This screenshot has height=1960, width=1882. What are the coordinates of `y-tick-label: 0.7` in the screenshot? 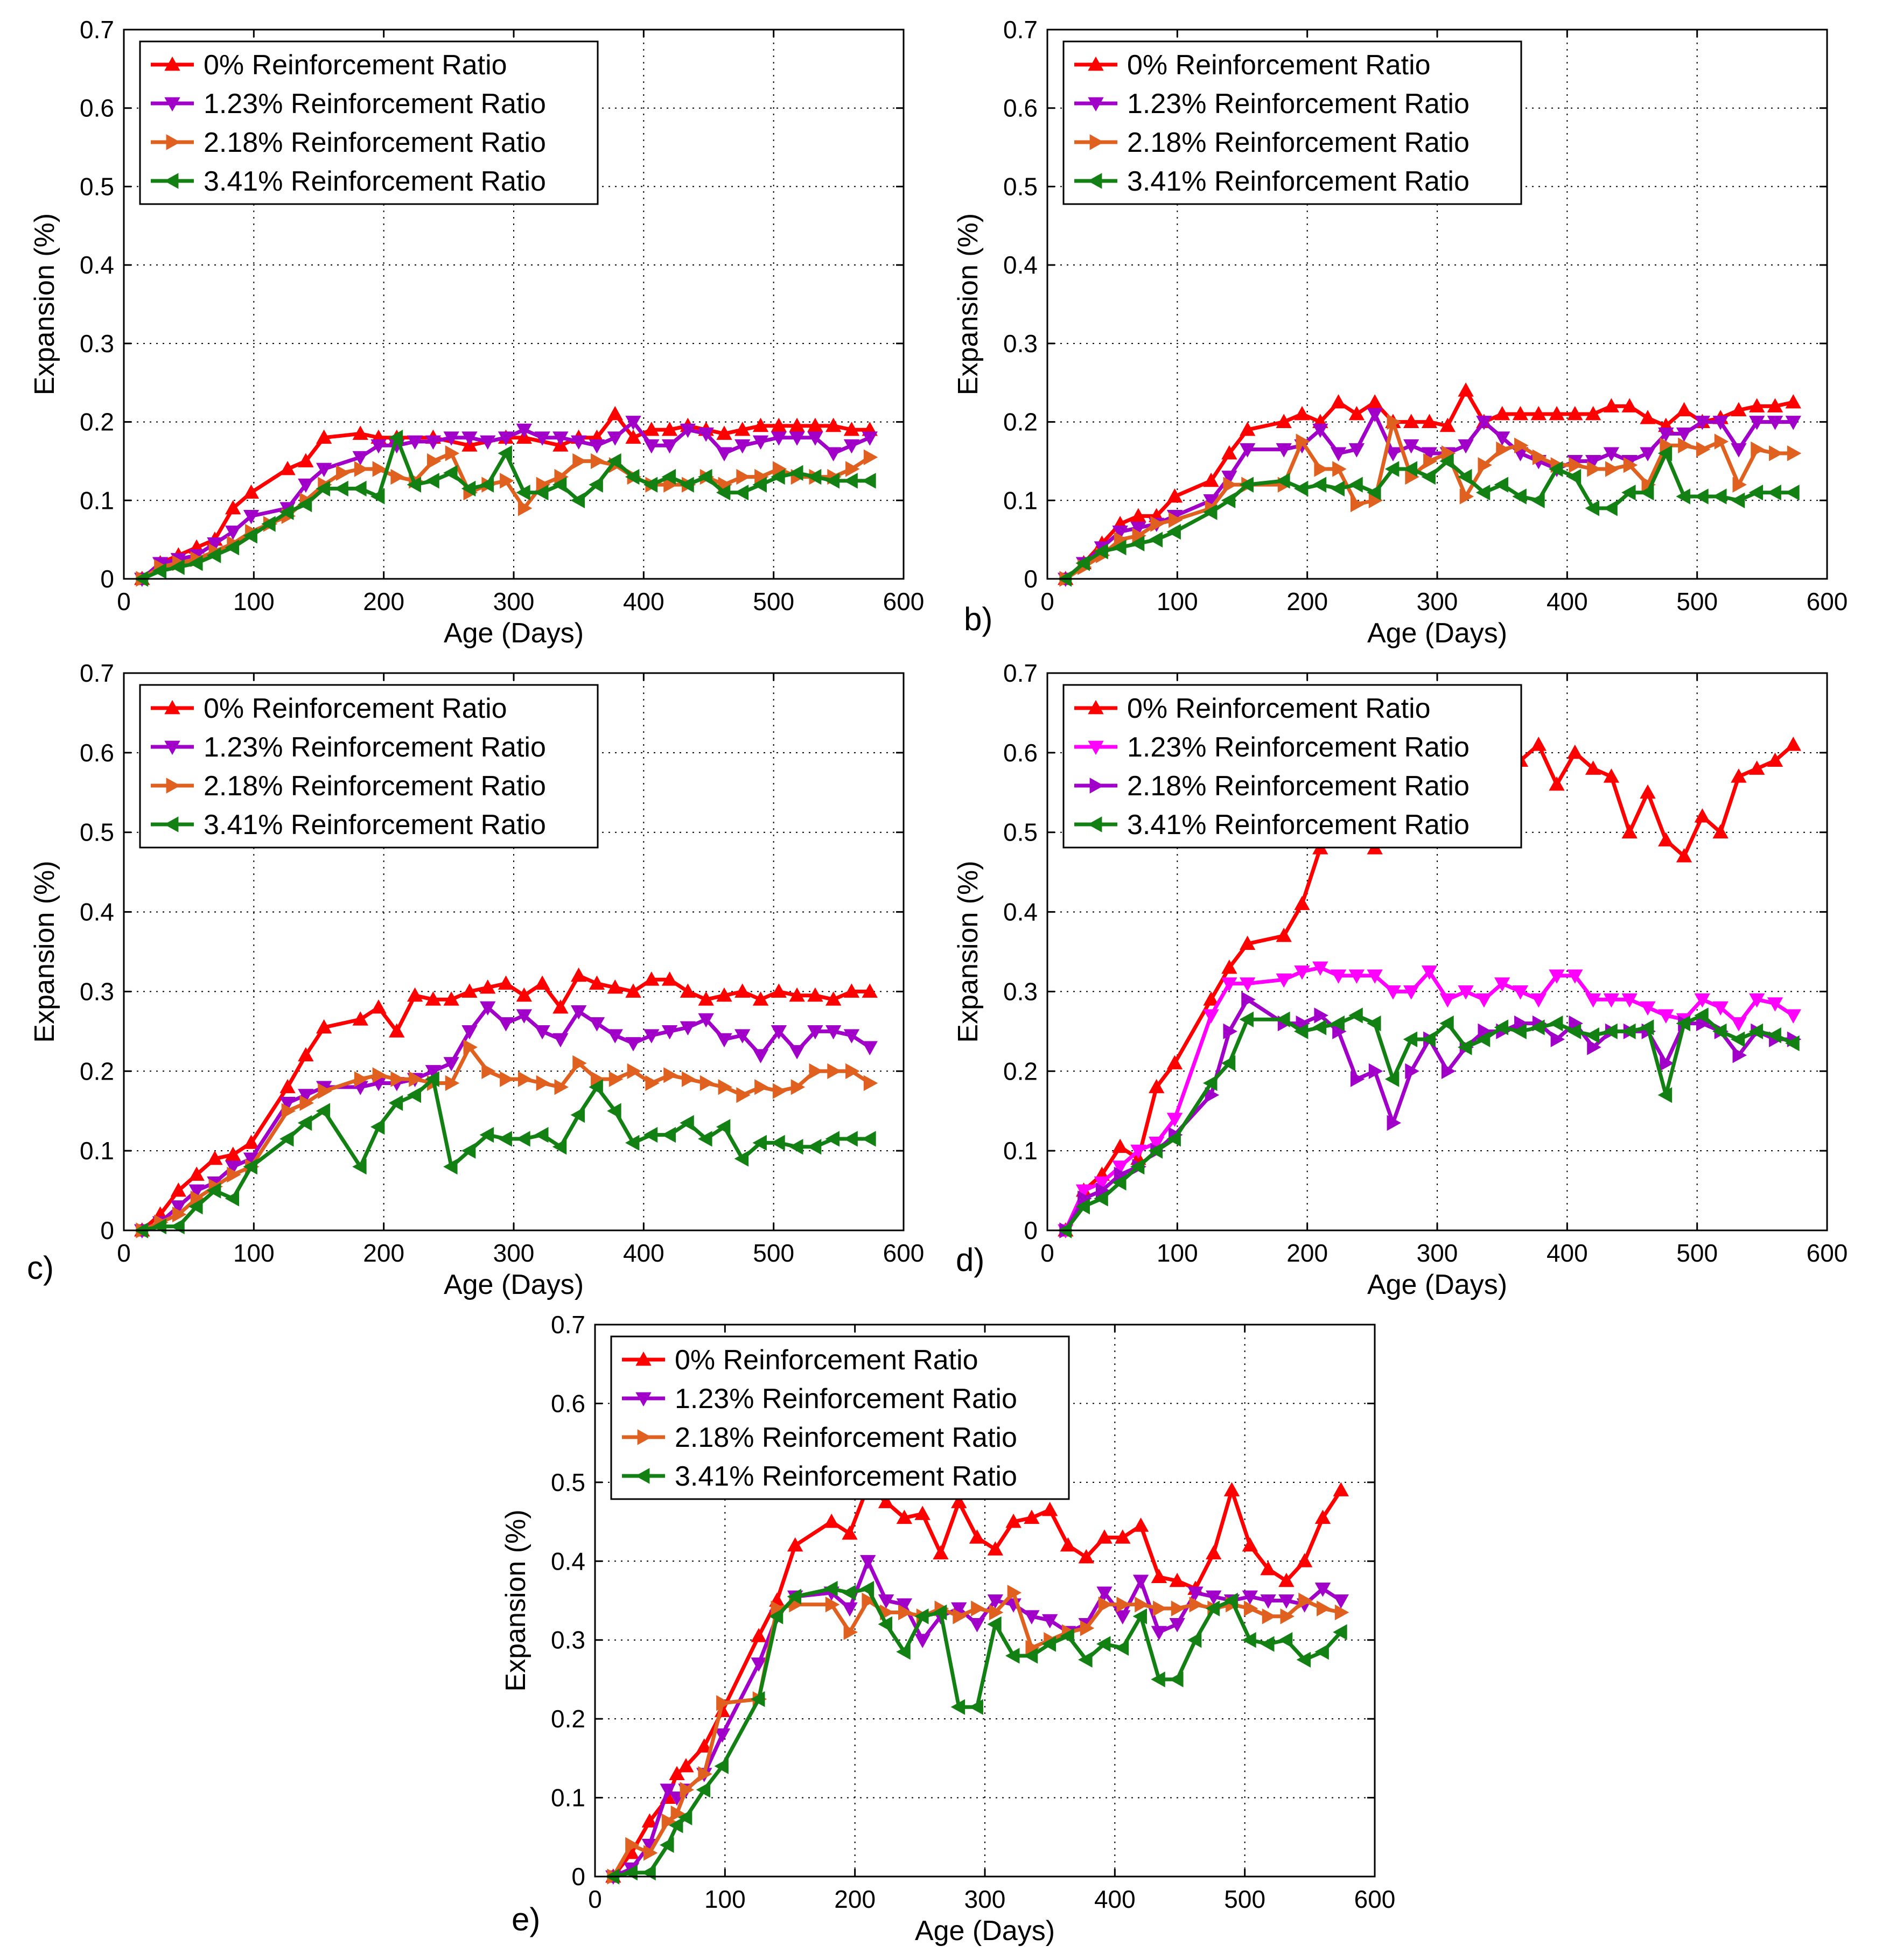 It's located at (568, 1325).